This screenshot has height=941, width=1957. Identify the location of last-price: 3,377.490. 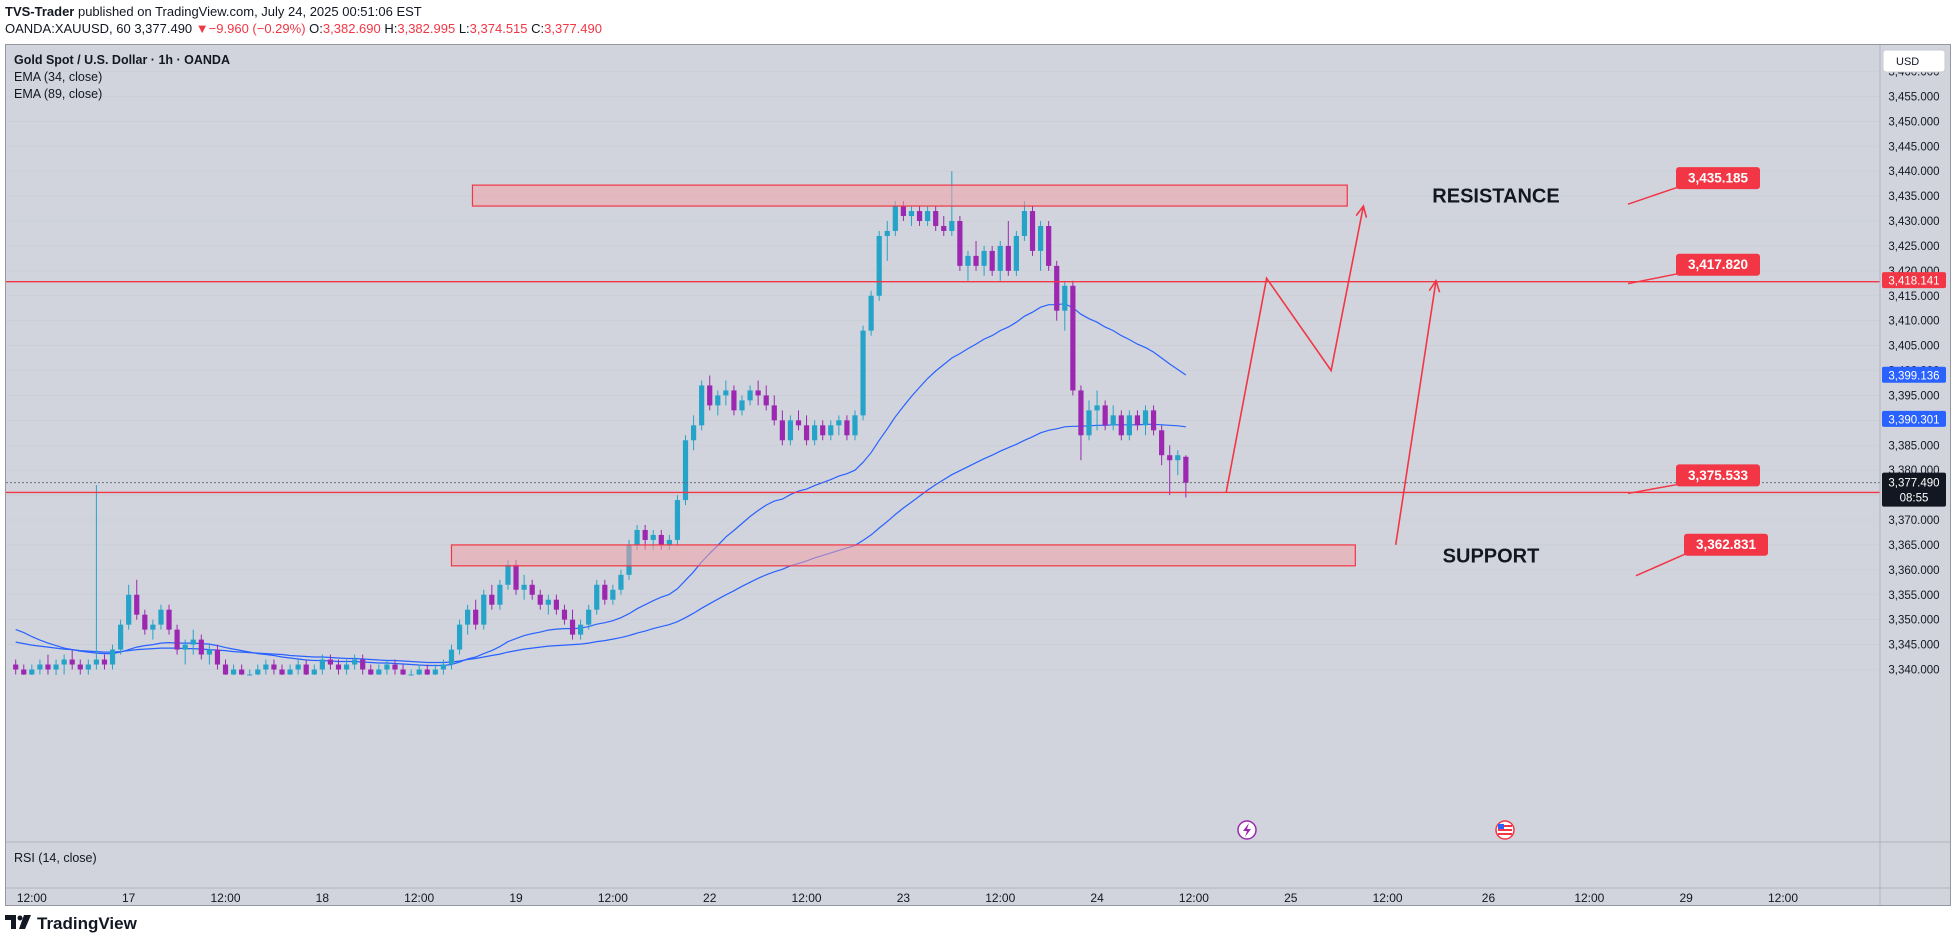
(163, 28).